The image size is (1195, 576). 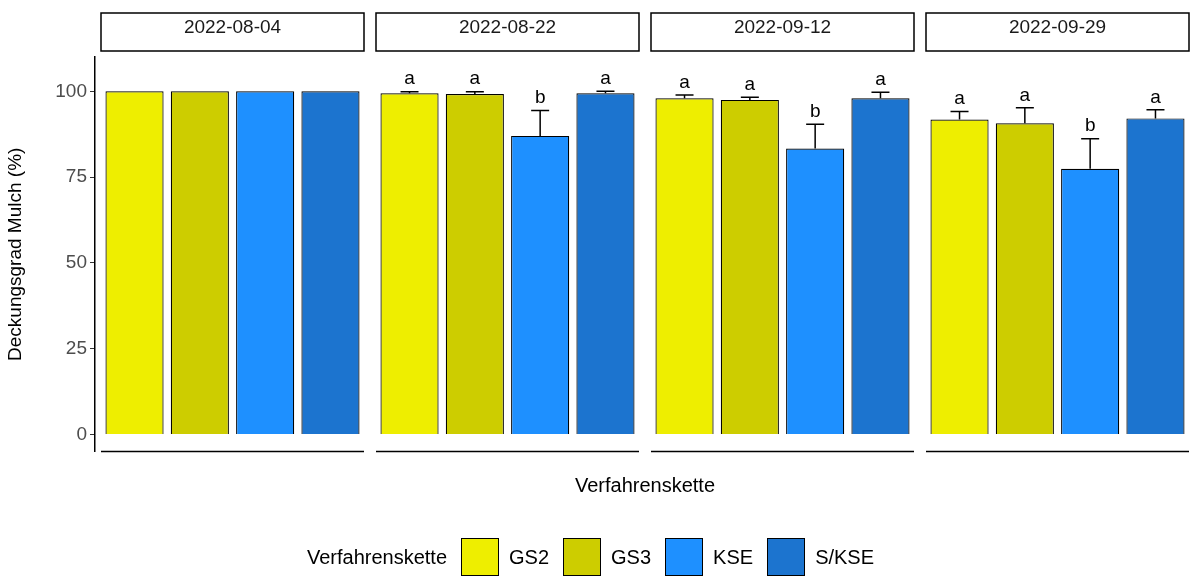 What do you see at coordinates (845, 557) in the screenshot?
I see `legend-label: S/KSE` at bounding box center [845, 557].